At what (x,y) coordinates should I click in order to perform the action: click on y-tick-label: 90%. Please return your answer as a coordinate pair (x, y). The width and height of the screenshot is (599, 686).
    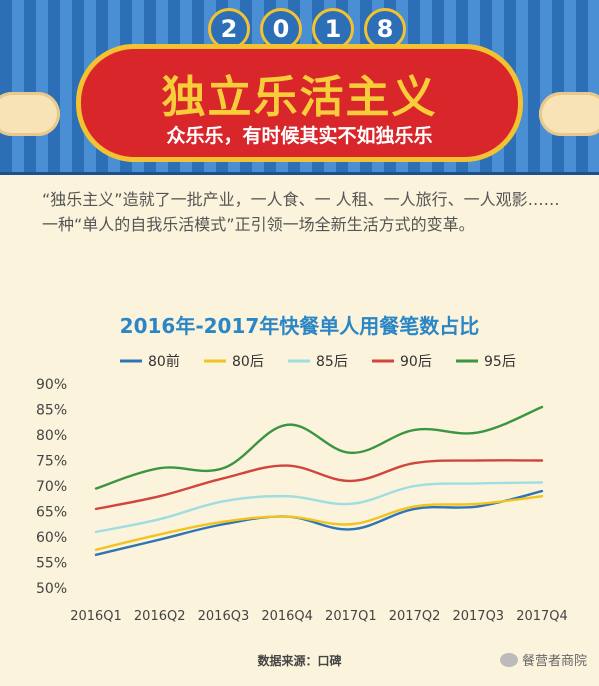
    Looking at the image, I should click on (51, 385).